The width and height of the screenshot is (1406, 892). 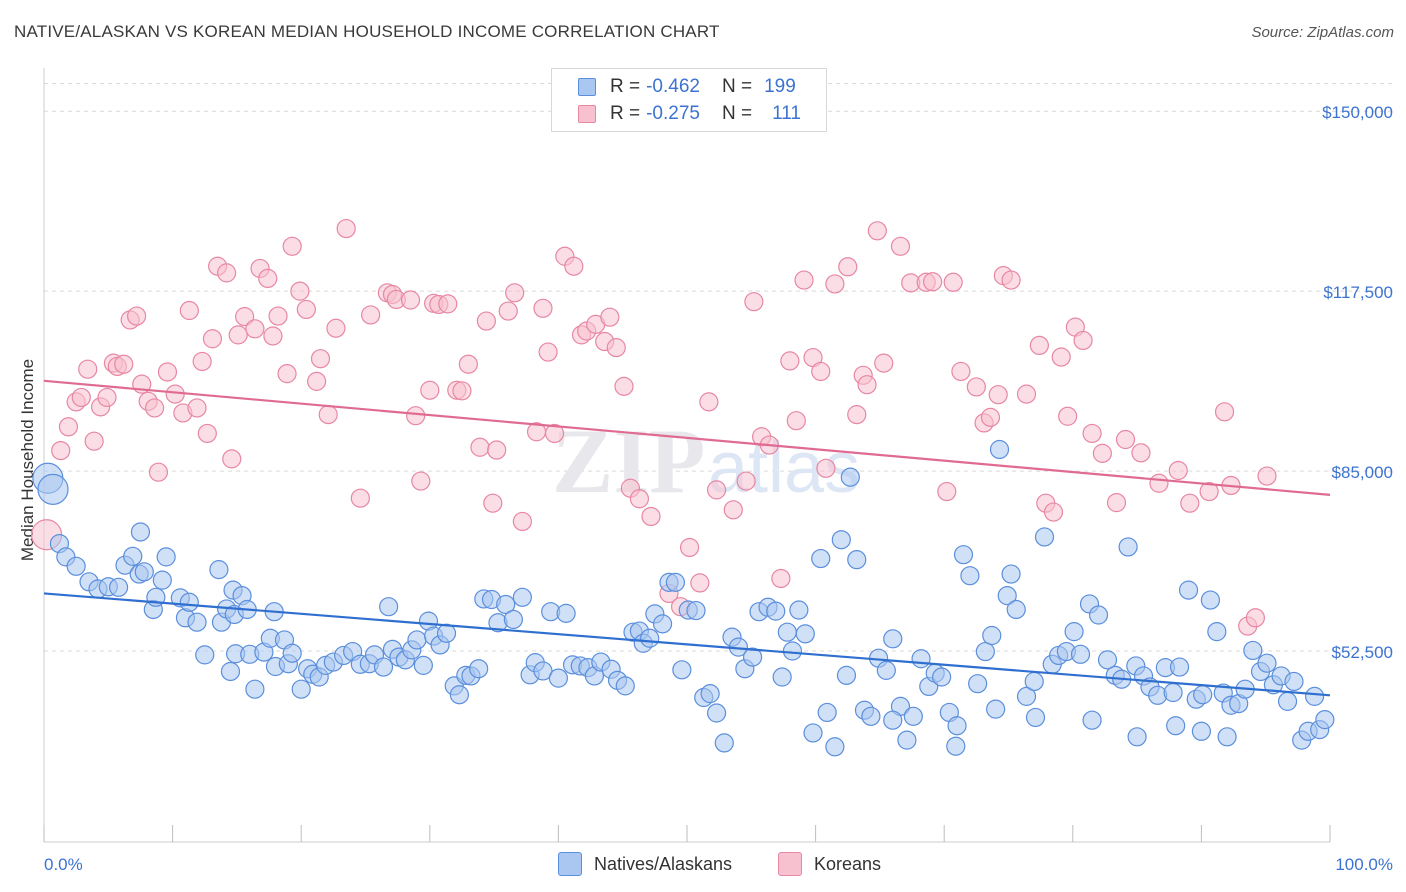 What do you see at coordinates (1364, 864) in the screenshot?
I see `x-tick-label: 100.0%` at bounding box center [1364, 864].